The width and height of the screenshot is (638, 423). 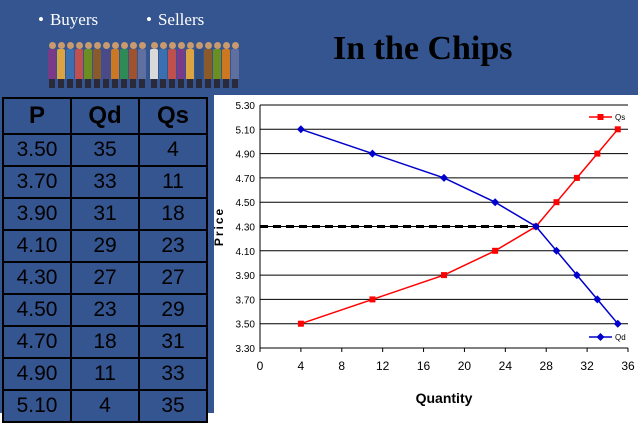 What do you see at coordinates (37, 406) in the screenshot?
I see `cell-price: 5.10` at bounding box center [37, 406].